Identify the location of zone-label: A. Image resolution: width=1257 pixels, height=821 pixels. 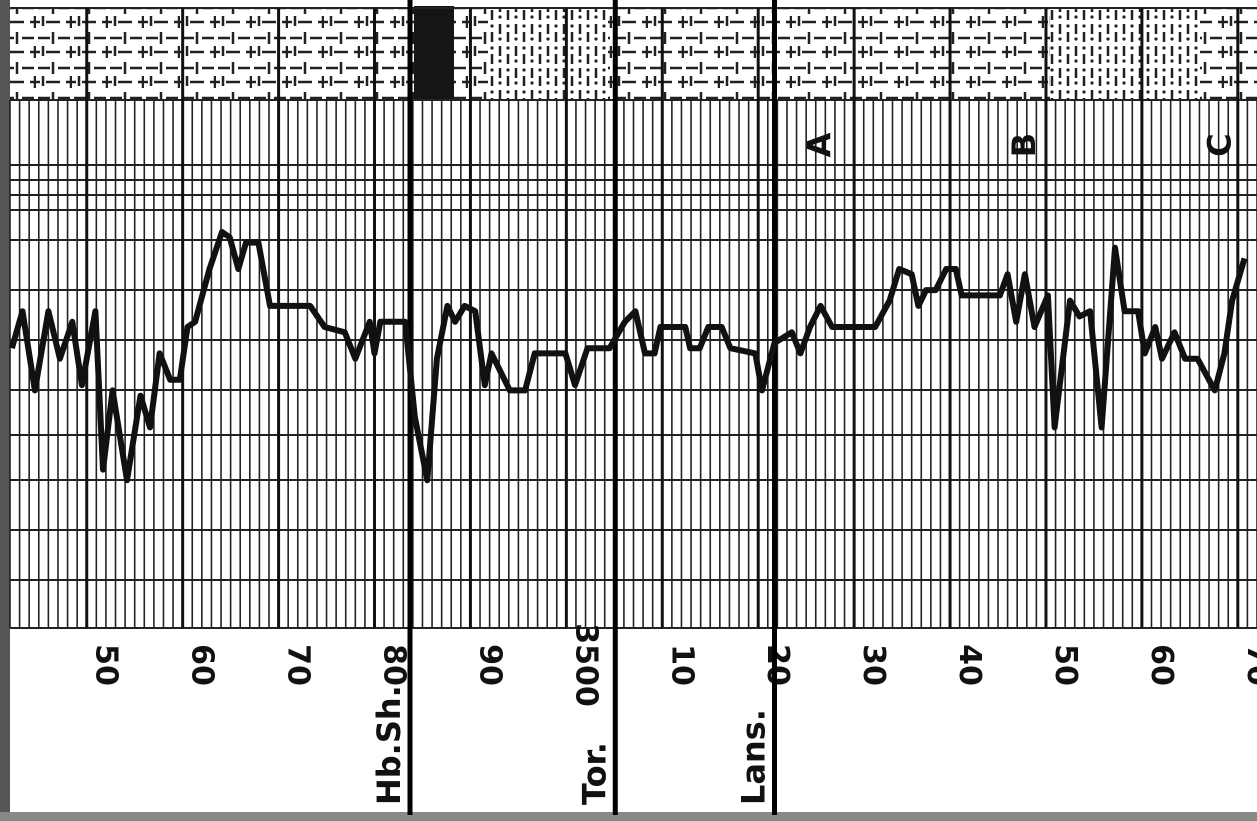
(820, 144).